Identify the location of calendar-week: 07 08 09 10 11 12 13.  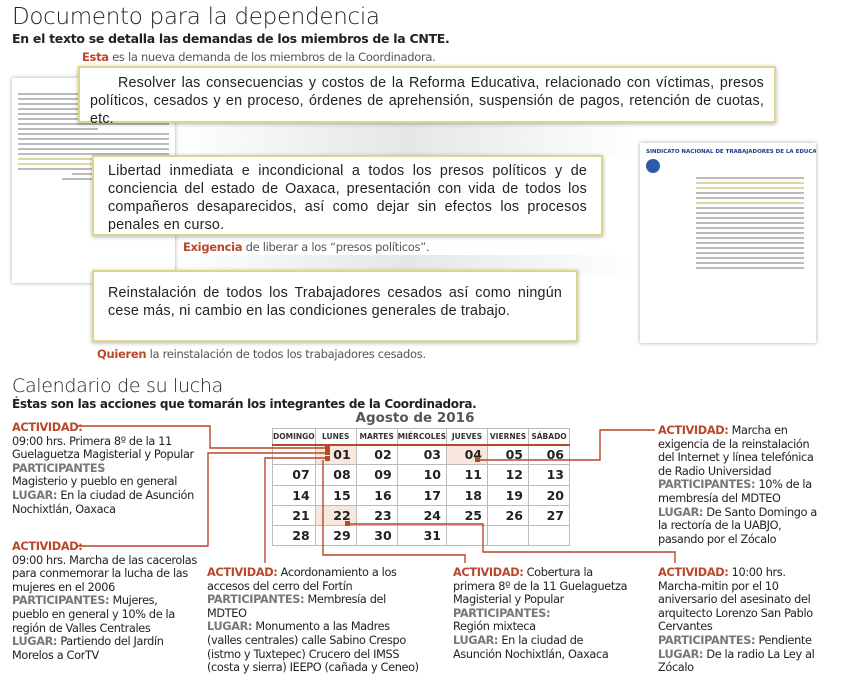
(421, 475).